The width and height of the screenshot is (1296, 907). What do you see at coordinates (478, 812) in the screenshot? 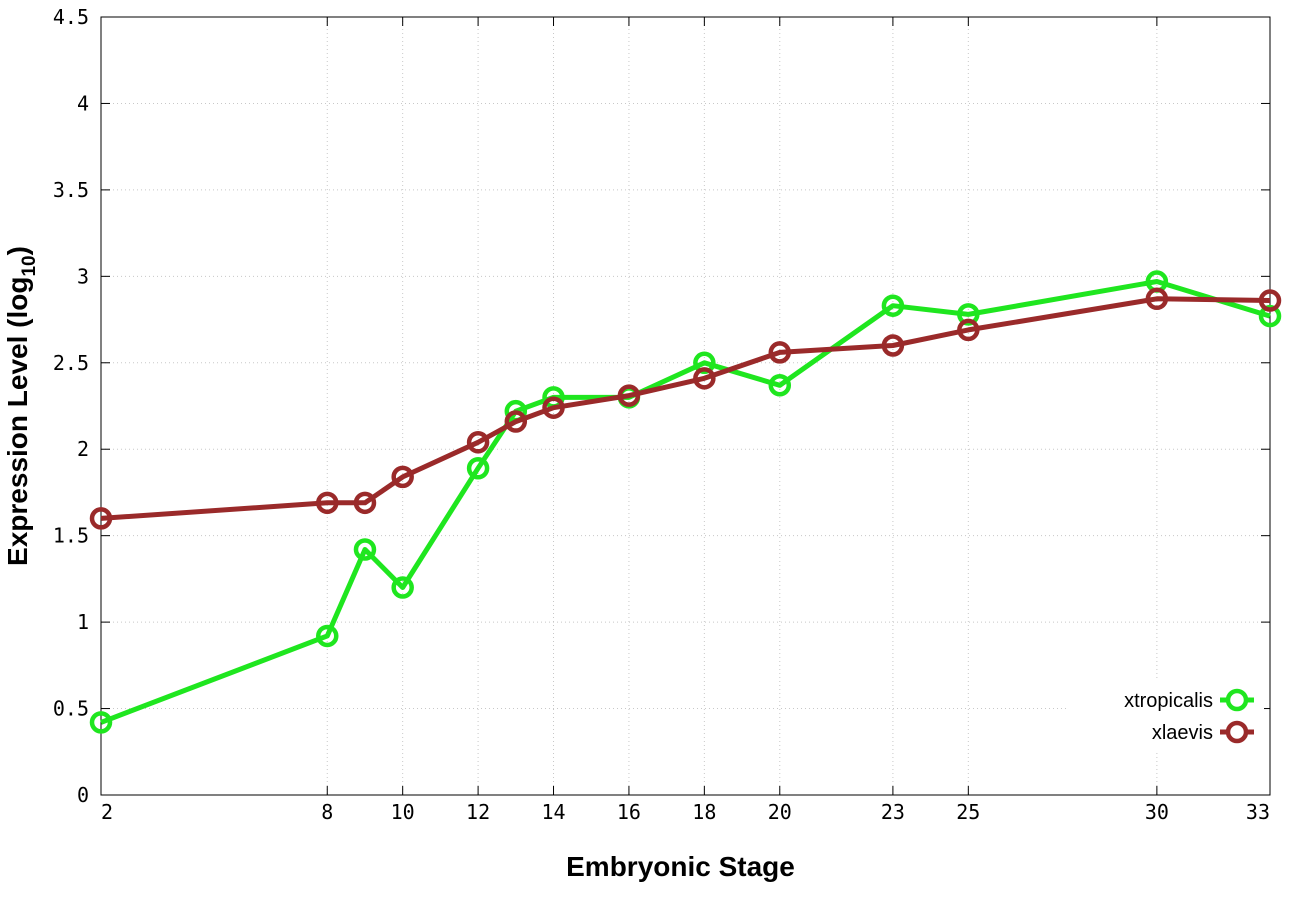
I see `x-tick-label: 12` at bounding box center [478, 812].